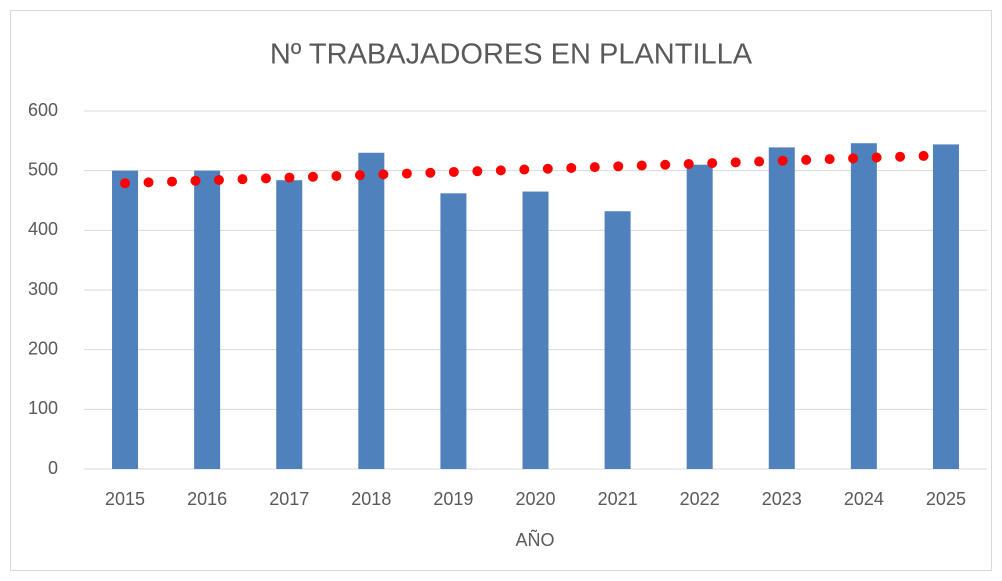 The image size is (1002, 581). What do you see at coordinates (43, 289) in the screenshot?
I see `y-tick-label: 300` at bounding box center [43, 289].